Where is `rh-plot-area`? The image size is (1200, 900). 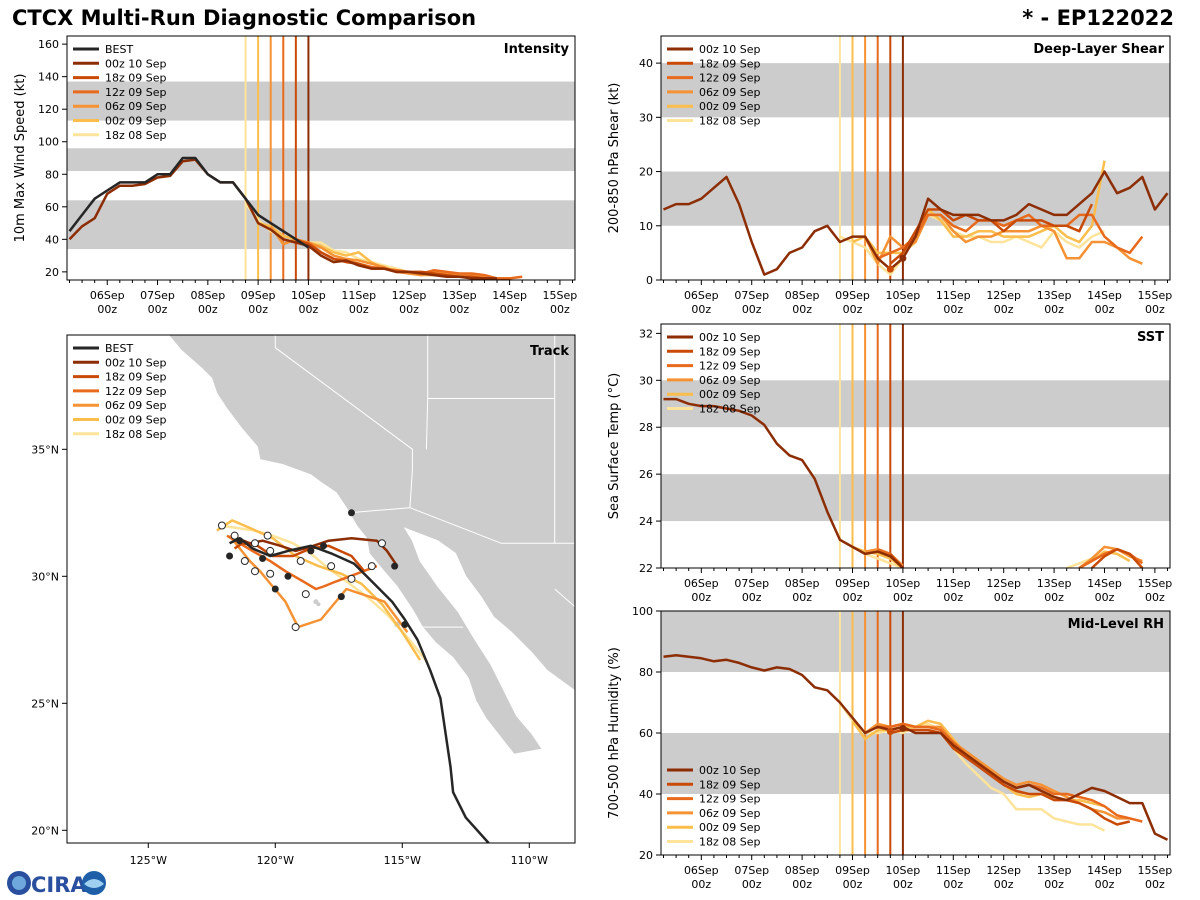 rh-plot-area is located at coordinates (915, 733).